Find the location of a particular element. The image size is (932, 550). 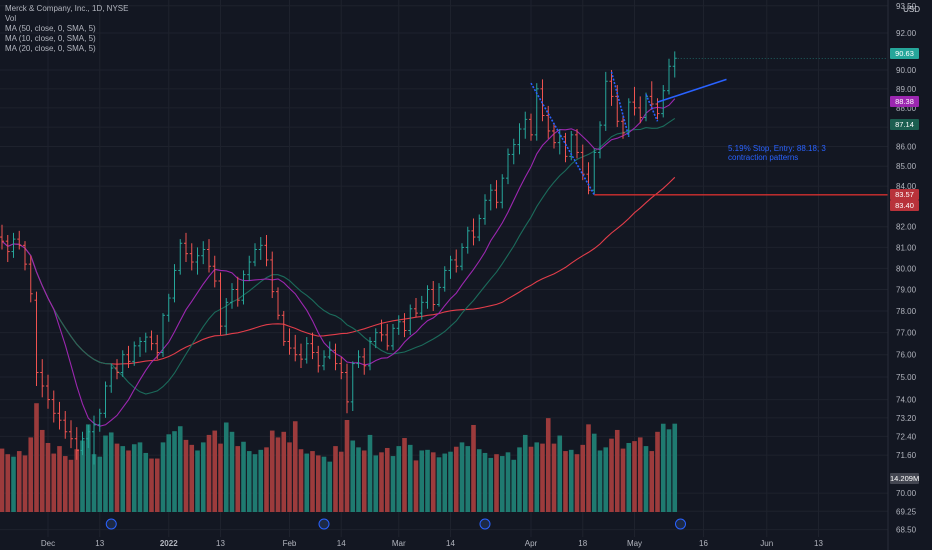

x-tick-label: Dec is located at coordinates (48, 543).